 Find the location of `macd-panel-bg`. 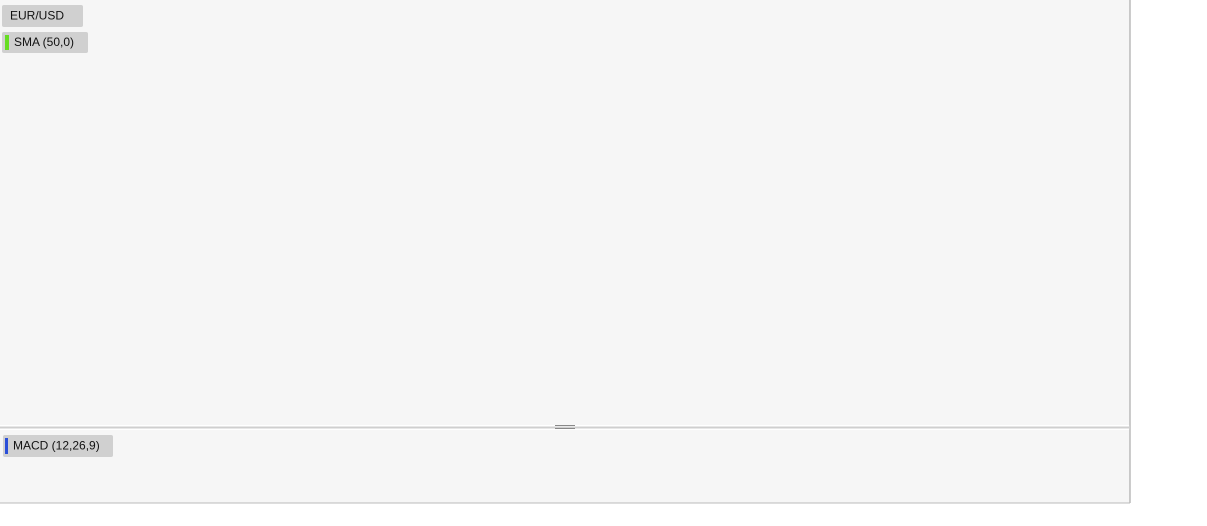

macd-panel-bg is located at coordinates (565, 466).